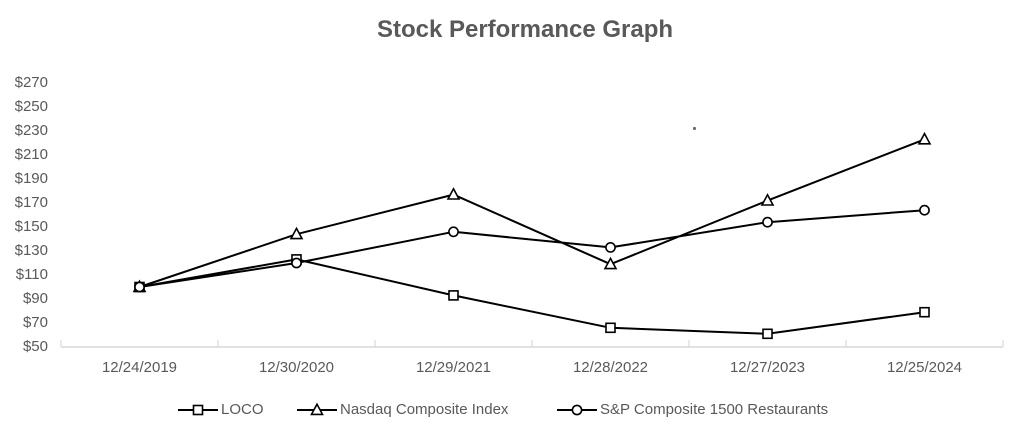 This screenshot has width=1019, height=436. What do you see at coordinates (525, 29) in the screenshot?
I see `chart-title: Stock Performance Graph` at bounding box center [525, 29].